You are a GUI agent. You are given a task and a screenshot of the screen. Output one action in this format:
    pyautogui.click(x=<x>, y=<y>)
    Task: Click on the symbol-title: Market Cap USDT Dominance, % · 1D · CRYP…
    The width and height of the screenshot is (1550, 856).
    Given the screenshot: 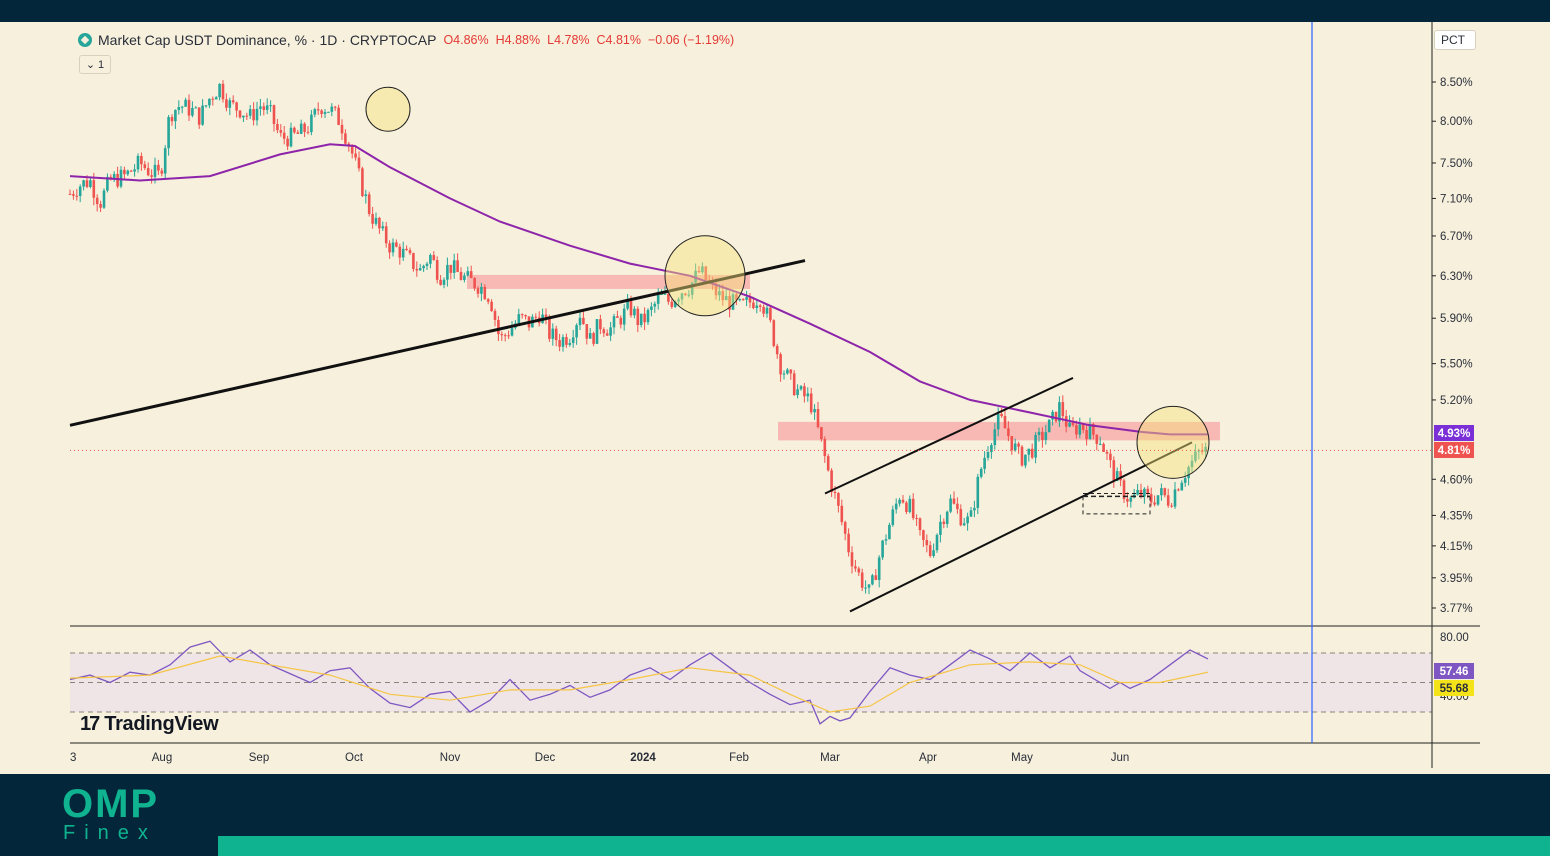 What is the action you would take?
    pyautogui.click(x=267, y=40)
    